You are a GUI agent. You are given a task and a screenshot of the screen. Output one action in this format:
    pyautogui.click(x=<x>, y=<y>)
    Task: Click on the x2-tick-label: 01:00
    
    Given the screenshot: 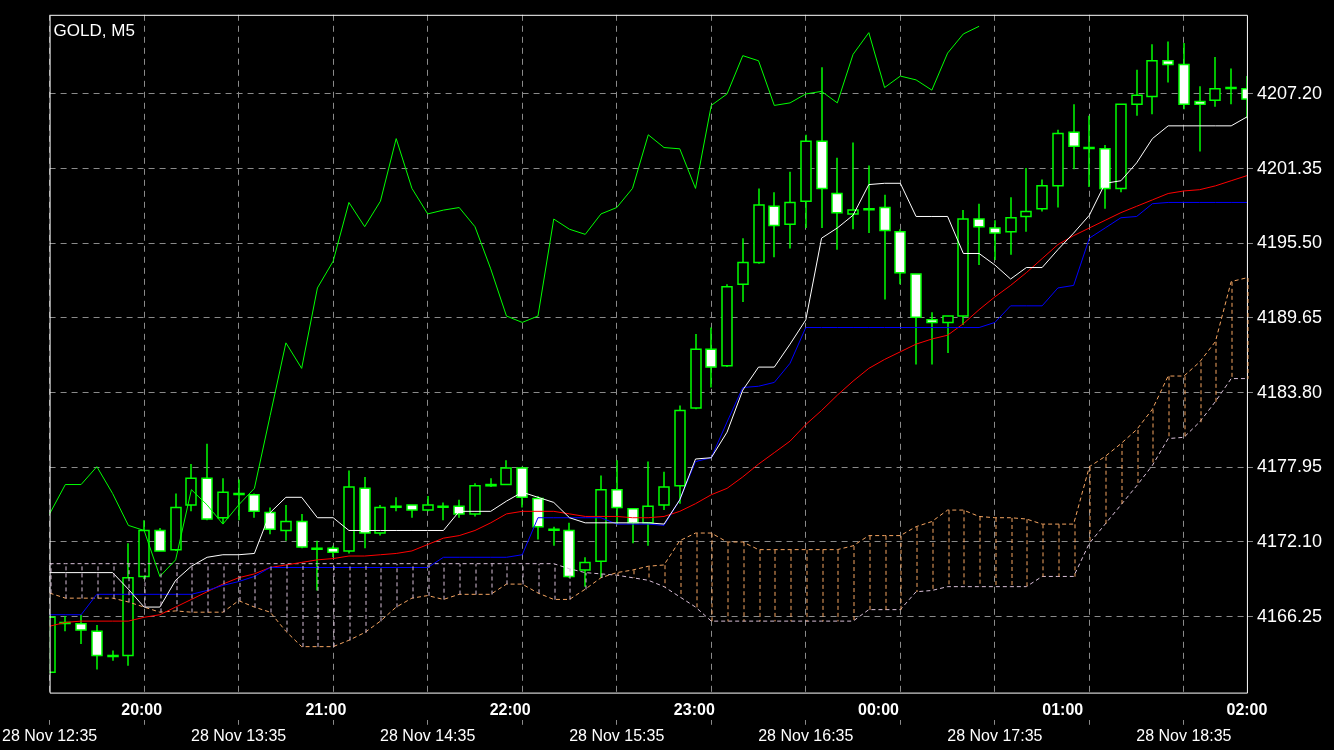 What is the action you would take?
    pyautogui.click(x=1063, y=709)
    